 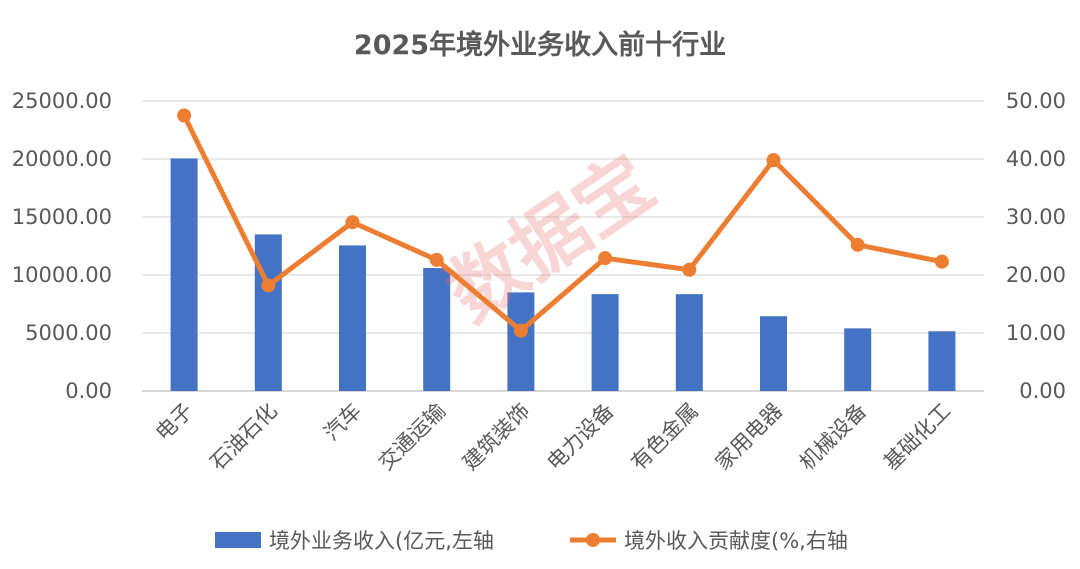 I want to click on left-tick-label: 25000.00, so click(x=62, y=101).